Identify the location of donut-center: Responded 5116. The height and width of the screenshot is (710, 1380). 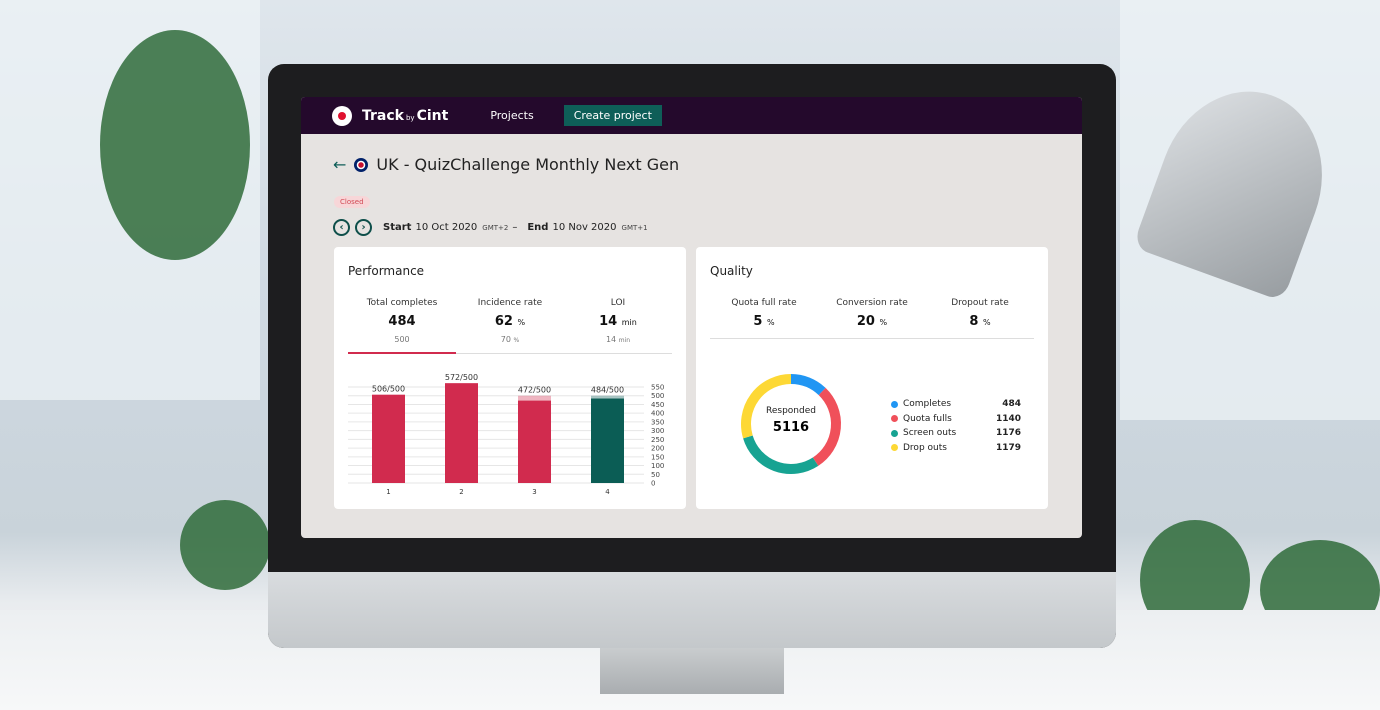
(791, 420).